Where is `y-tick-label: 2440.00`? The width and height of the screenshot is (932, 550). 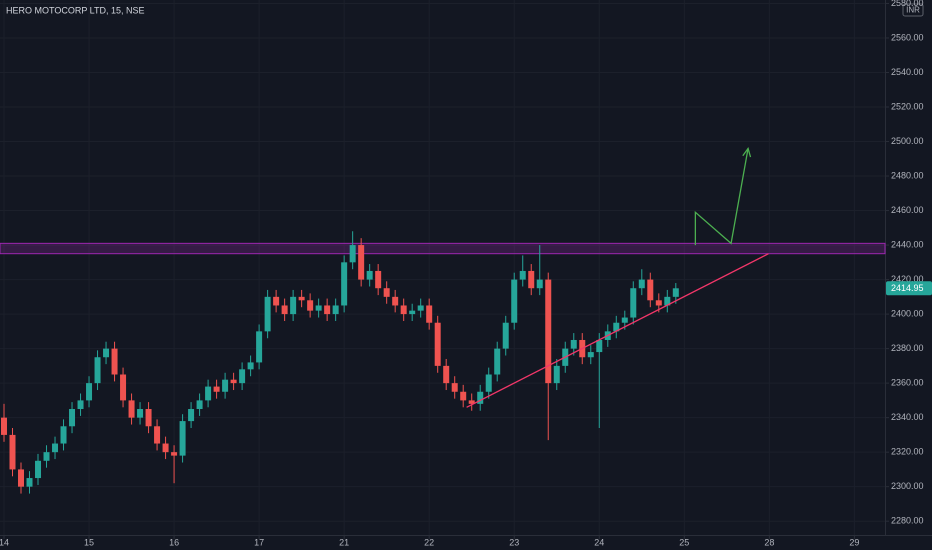 y-tick-label: 2440.00 is located at coordinates (907, 244).